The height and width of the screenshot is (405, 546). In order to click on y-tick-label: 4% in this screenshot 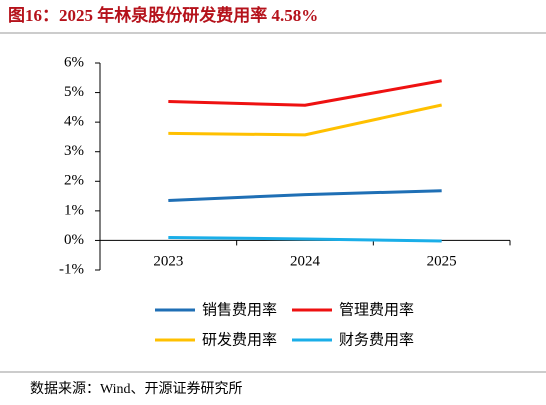, I will do `click(74, 122)`.